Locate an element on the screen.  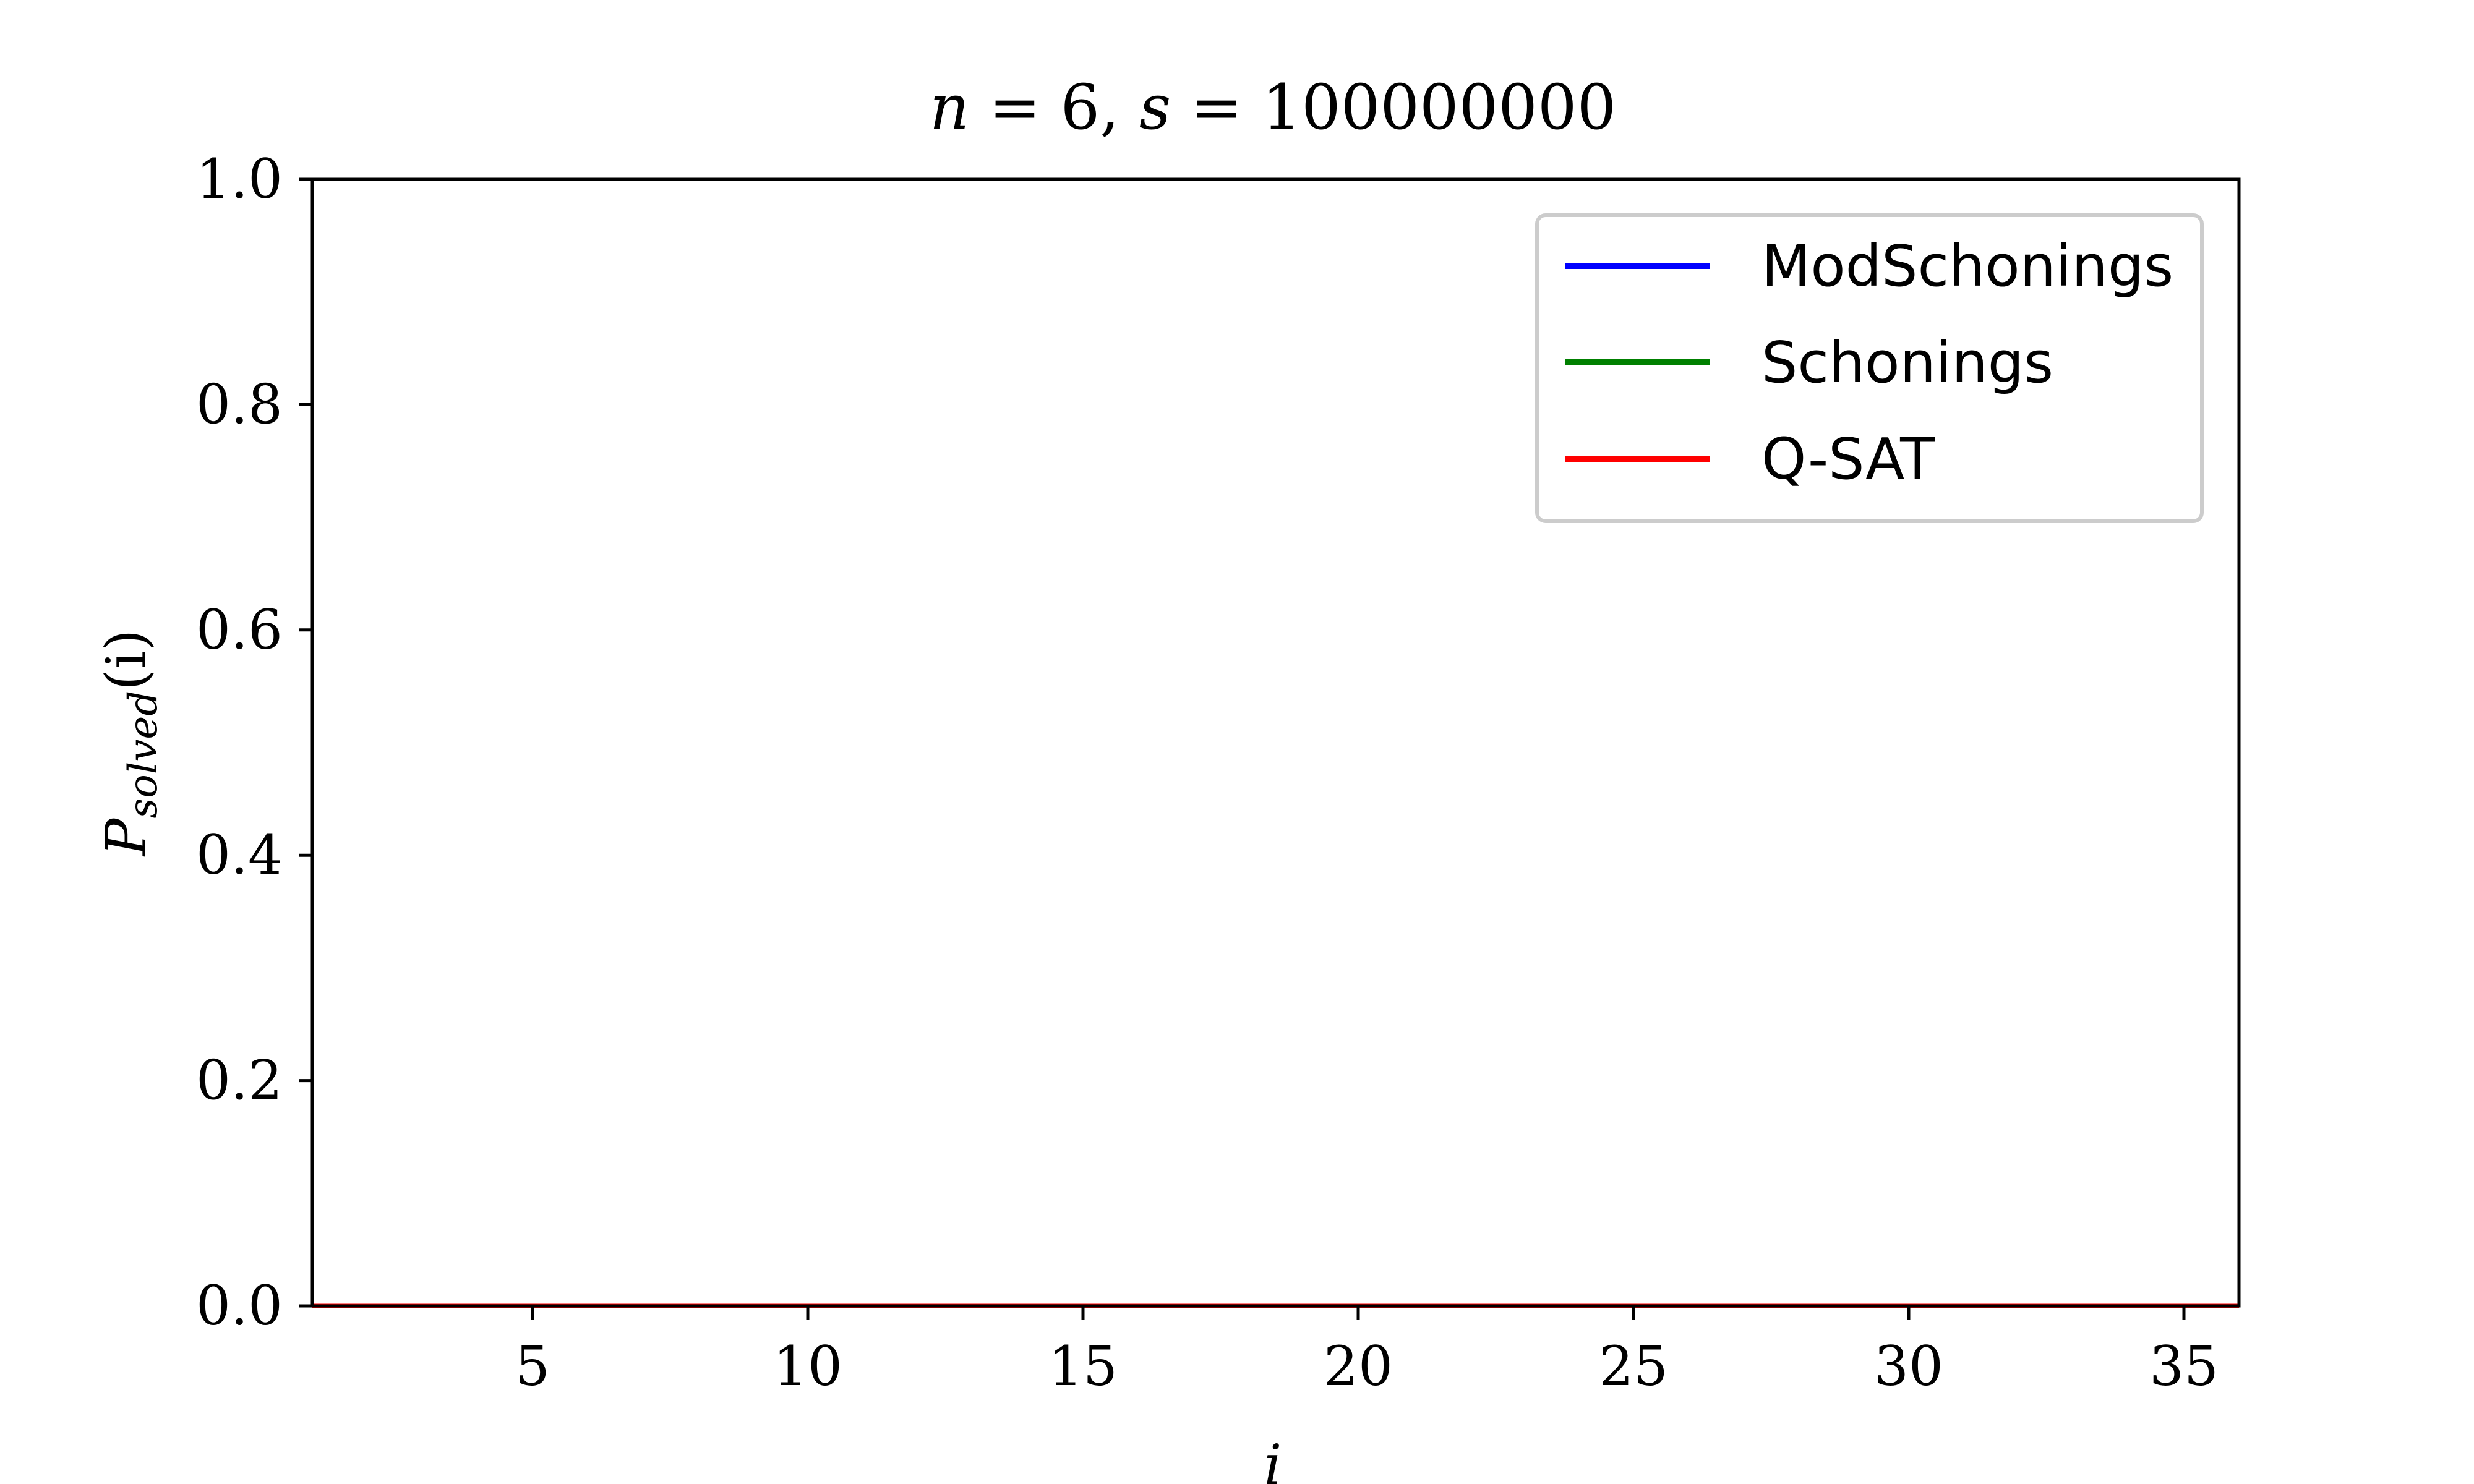
legend-label-modschonings: ModSchonings is located at coordinates (1967, 266).